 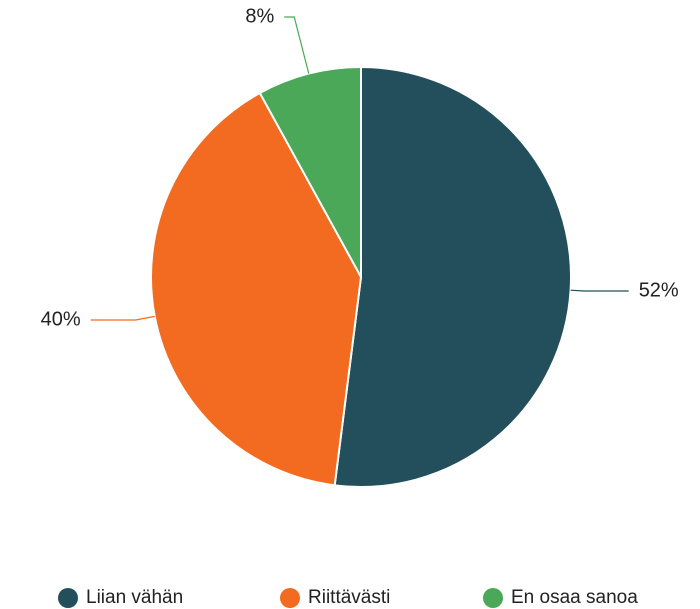 What do you see at coordinates (349, 597) in the screenshot?
I see `legend-label: Riittävästi` at bounding box center [349, 597].